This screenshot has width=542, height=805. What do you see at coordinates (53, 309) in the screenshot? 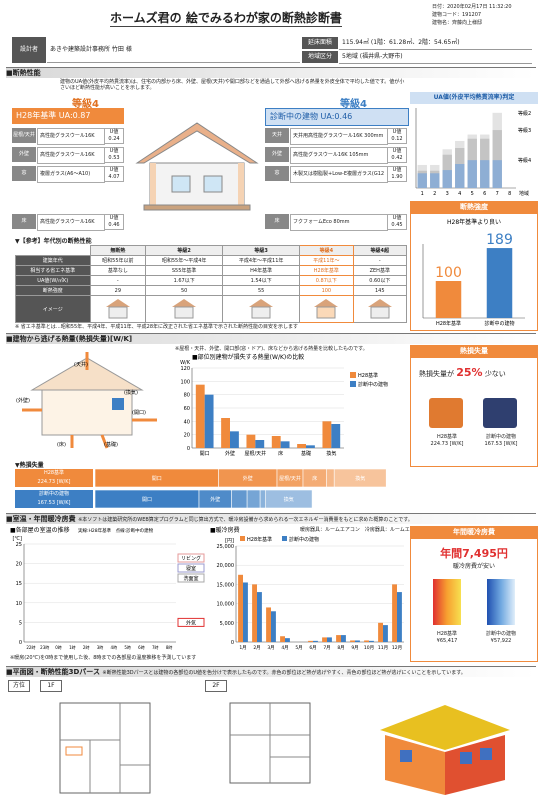
I see `row-label: イメージ` at bounding box center [53, 309].